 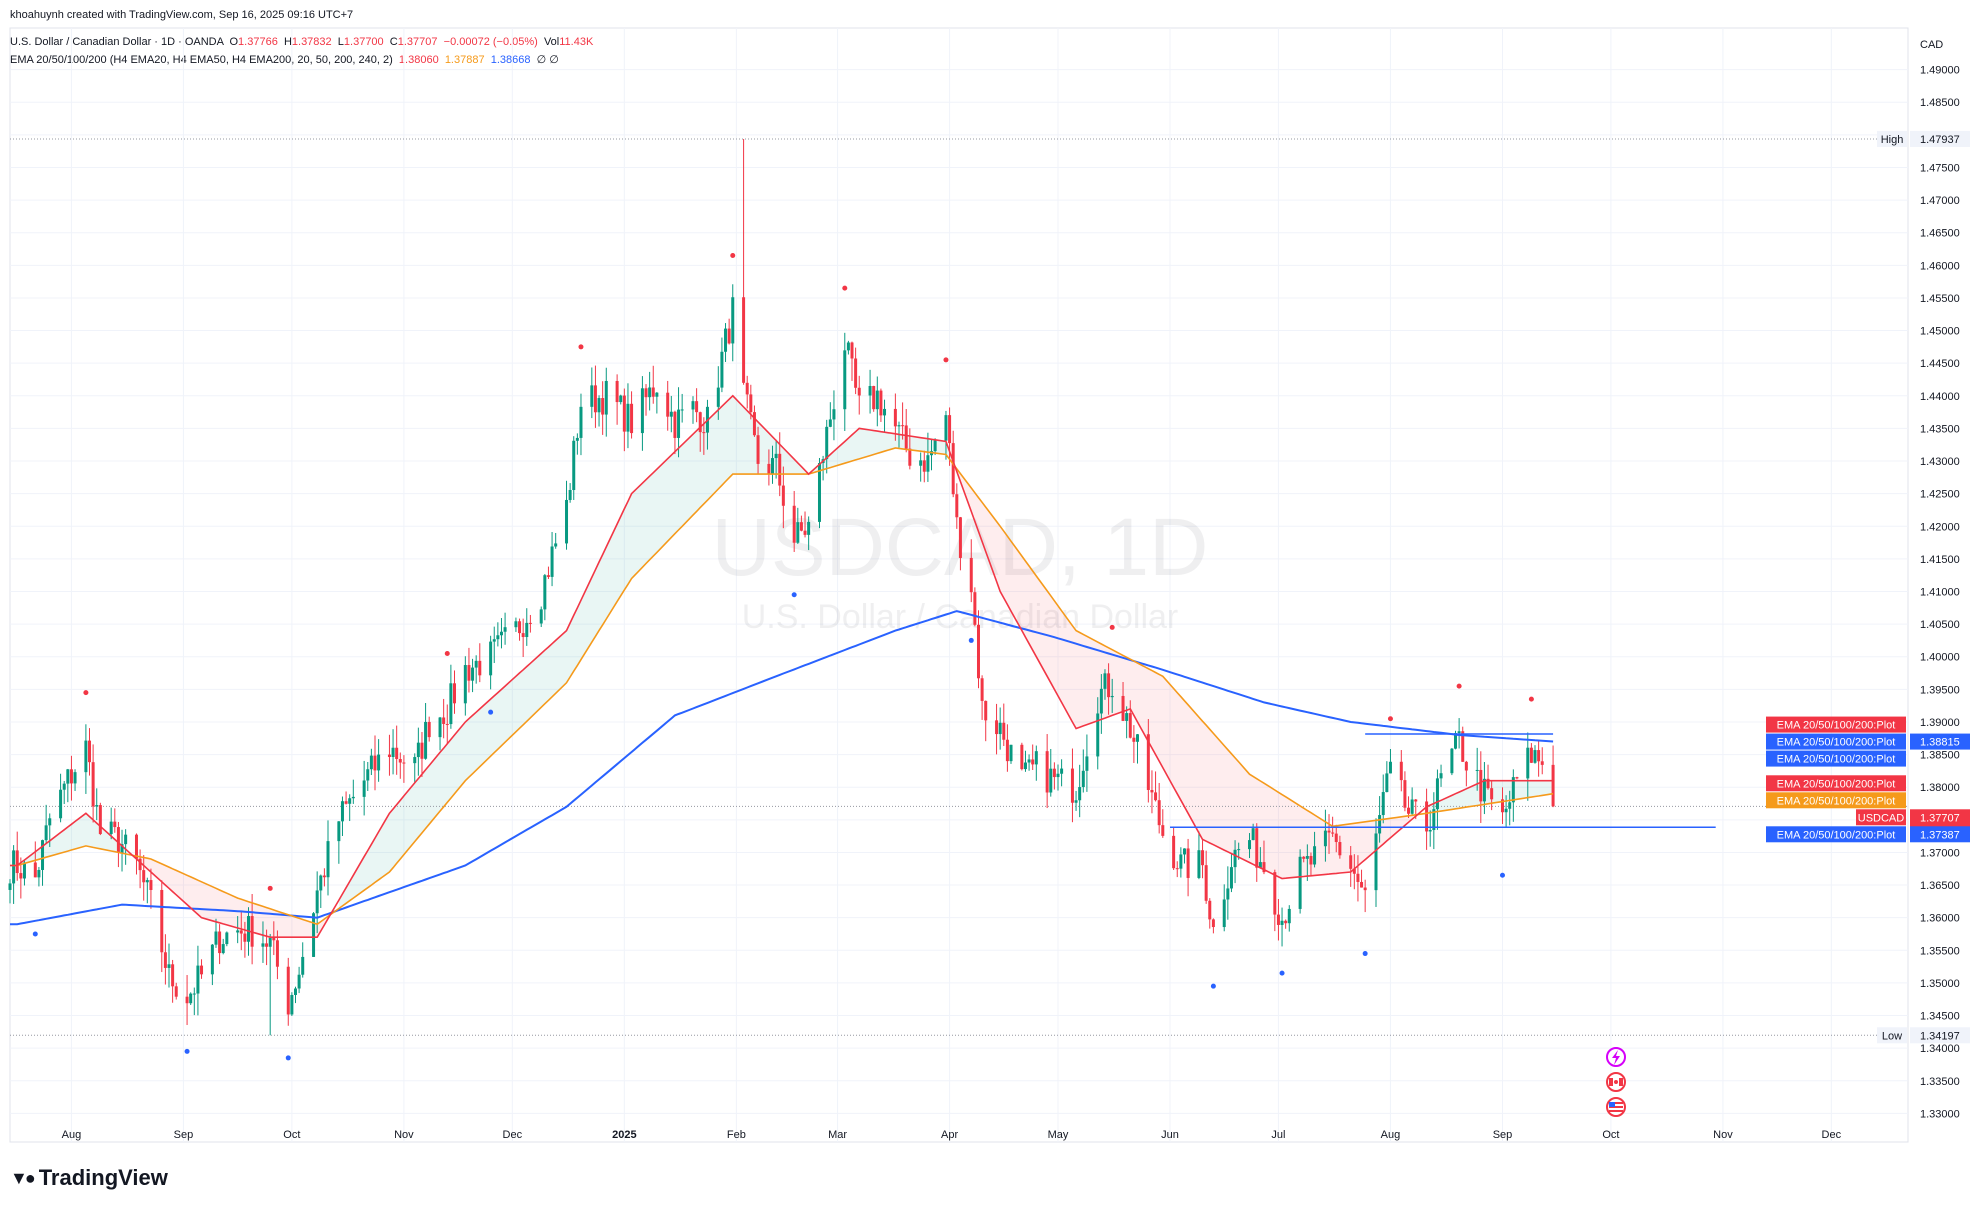 I want to click on price-tick-label: 1.43500, so click(x=1940, y=429).